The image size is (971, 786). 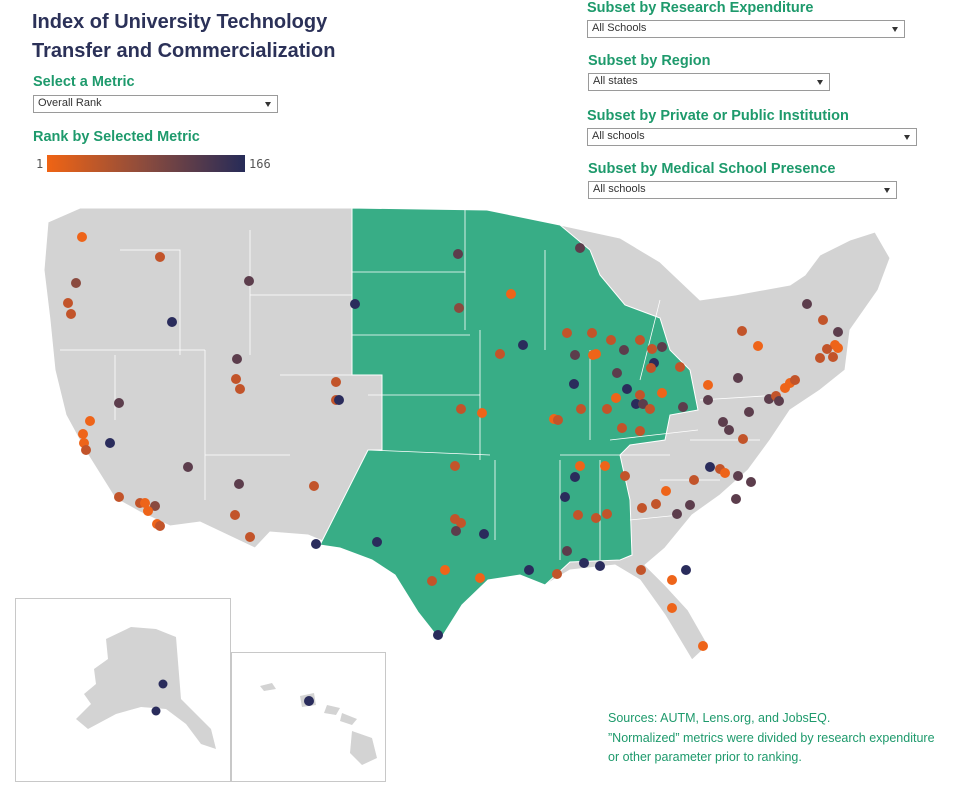 What do you see at coordinates (155, 104) in the screenshot?
I see `metric-select: Overall Rank` at bounding box center [155, 104].